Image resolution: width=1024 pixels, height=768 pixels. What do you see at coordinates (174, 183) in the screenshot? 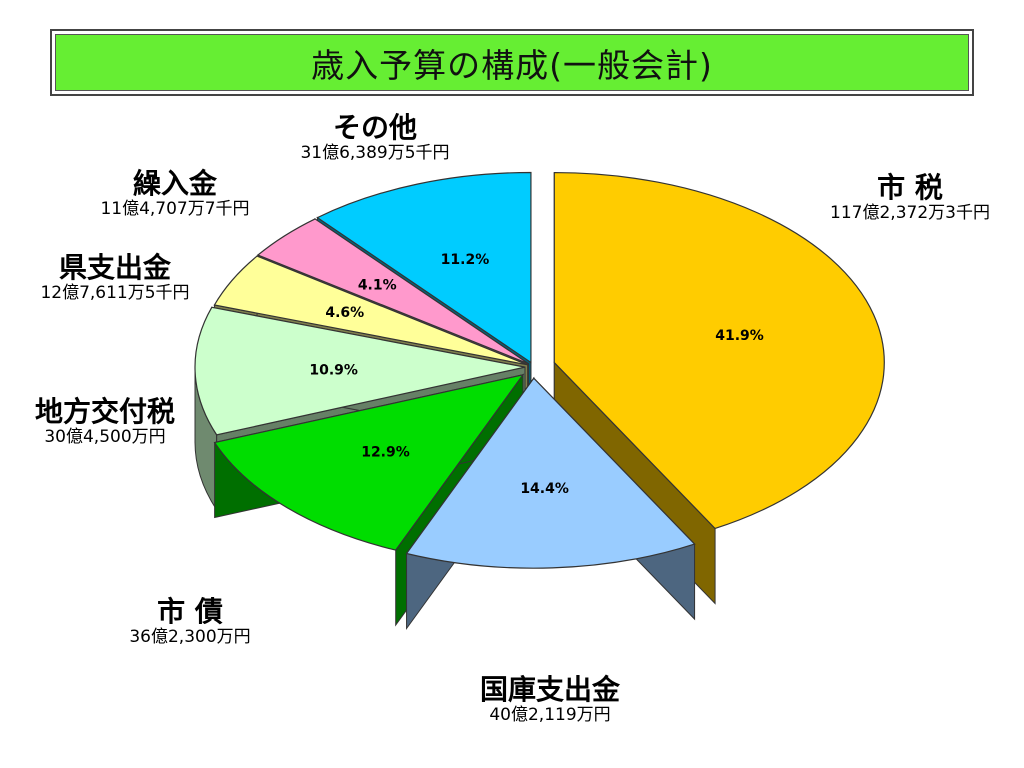
I see `label-kurire-name: 繰入金` at bounding box center [174, 183].